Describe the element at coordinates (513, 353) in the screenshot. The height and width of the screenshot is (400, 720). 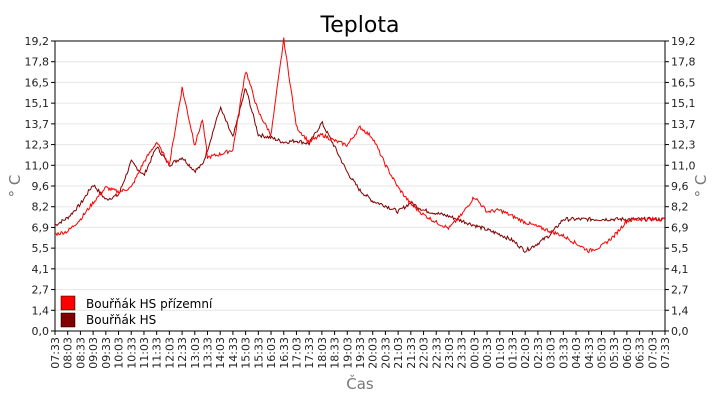
I see `x-tick-label: 01:33` at that location.